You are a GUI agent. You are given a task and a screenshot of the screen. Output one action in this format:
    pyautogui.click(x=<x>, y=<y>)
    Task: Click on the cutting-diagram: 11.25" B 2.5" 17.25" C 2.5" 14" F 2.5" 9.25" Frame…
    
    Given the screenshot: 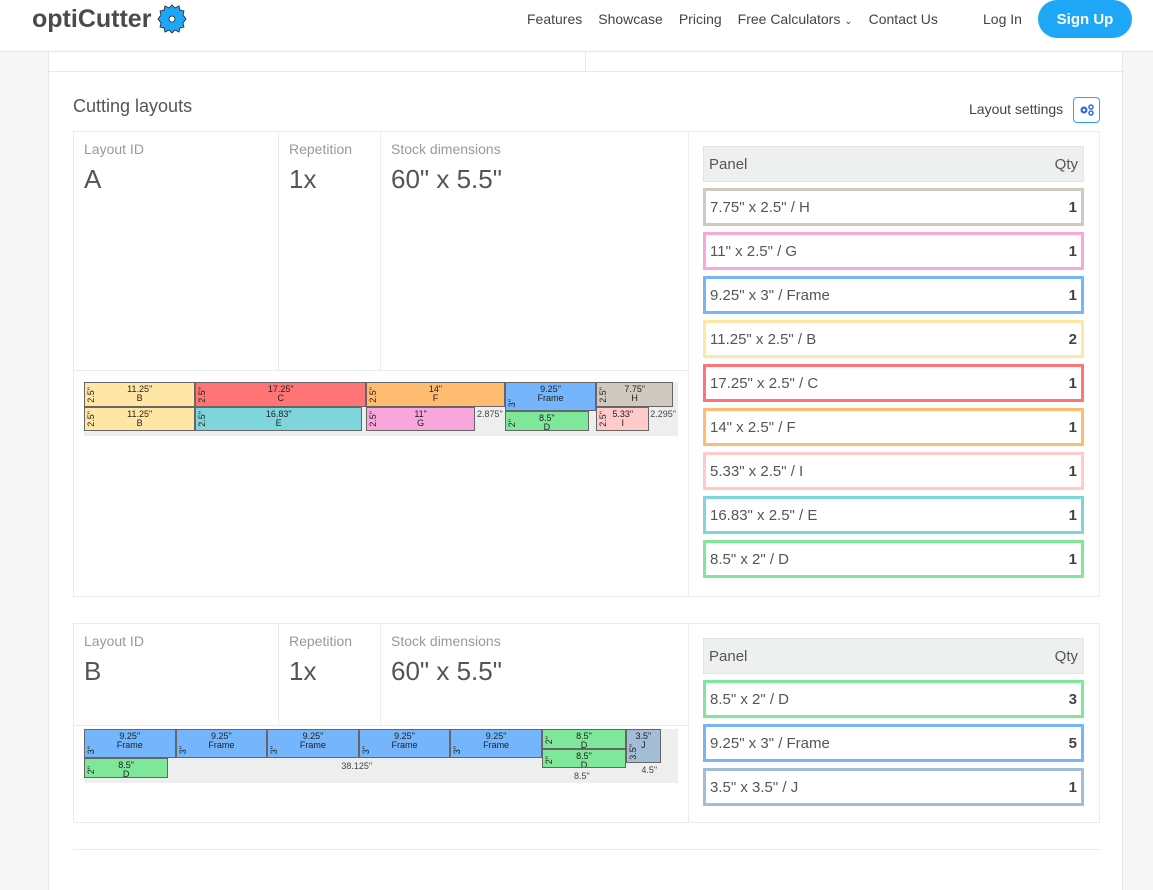 What is the action you would take?
    pyautogui.click(x=381, y=409)
    